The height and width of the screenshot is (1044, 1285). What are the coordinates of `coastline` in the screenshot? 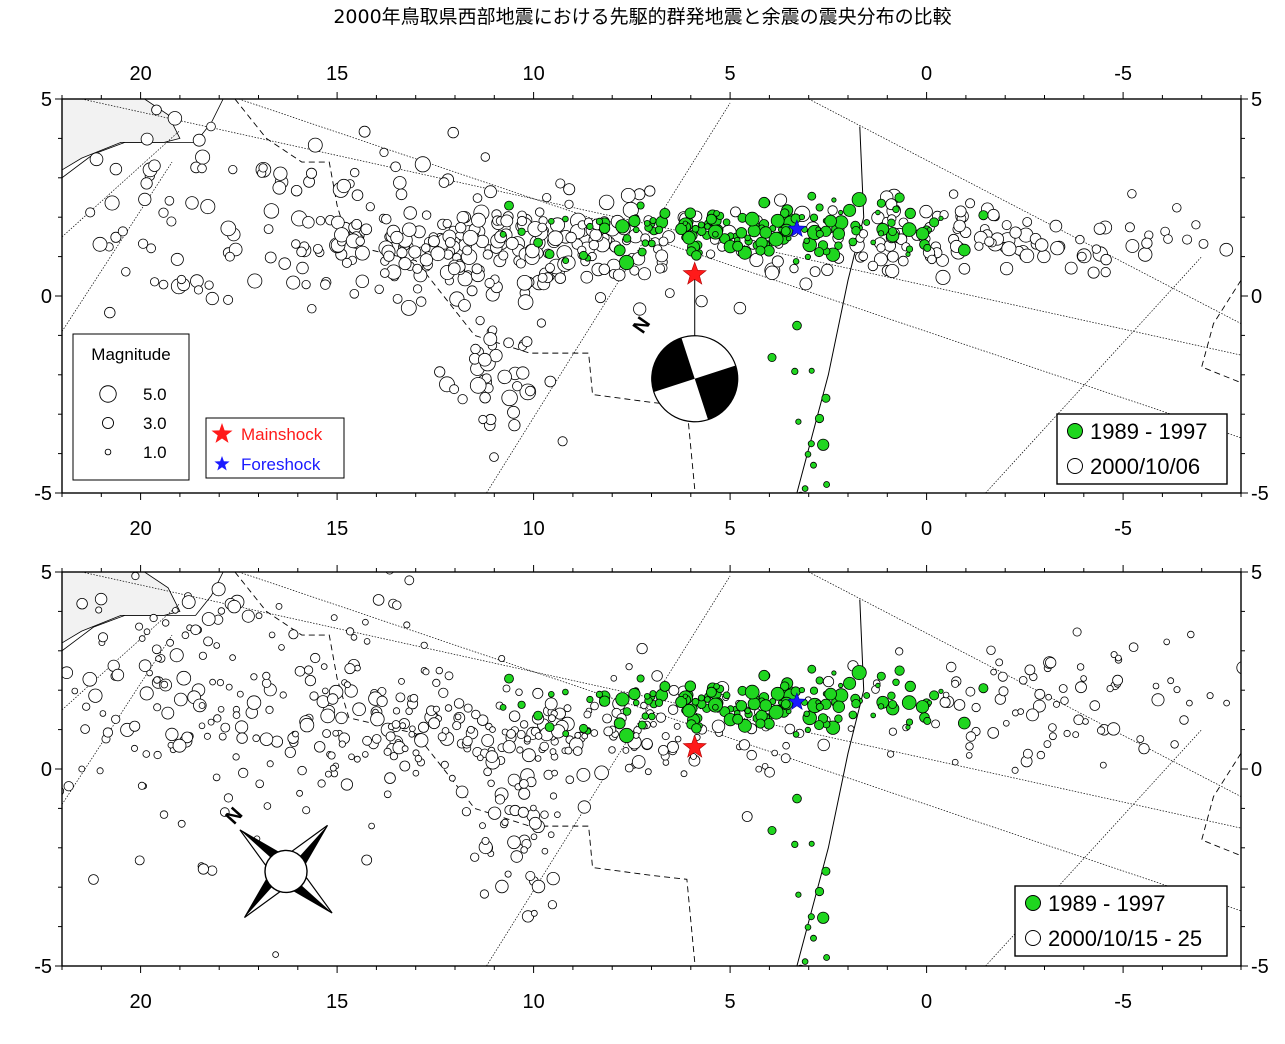 It's located at (143, 612).